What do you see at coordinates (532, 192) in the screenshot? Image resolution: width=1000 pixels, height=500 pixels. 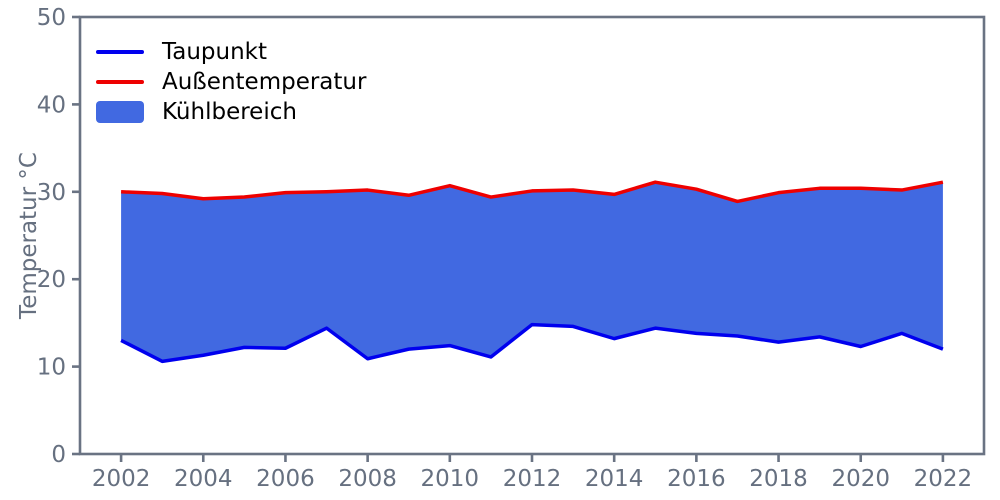 I see `aussentemperatur-line` at bounding box center [532, 192].